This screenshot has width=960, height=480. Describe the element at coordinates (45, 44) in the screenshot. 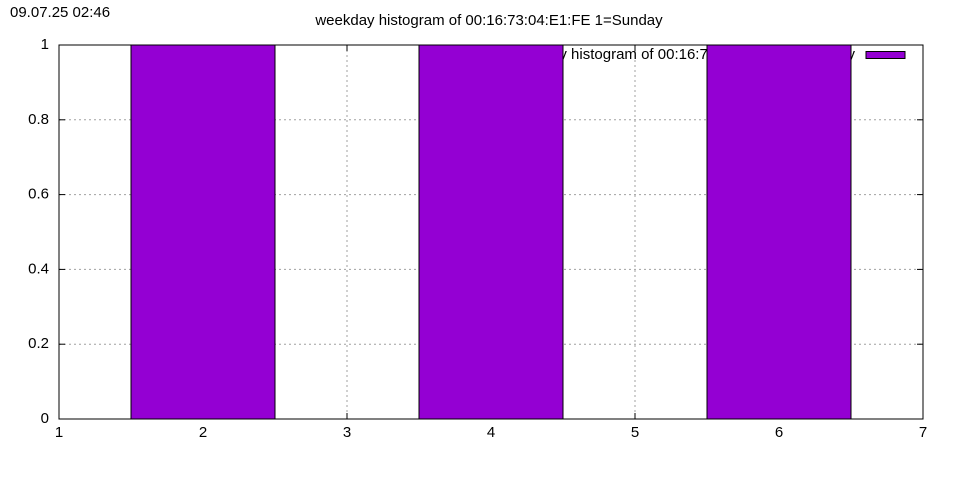

I see `y-tick-label: 1` at that location.